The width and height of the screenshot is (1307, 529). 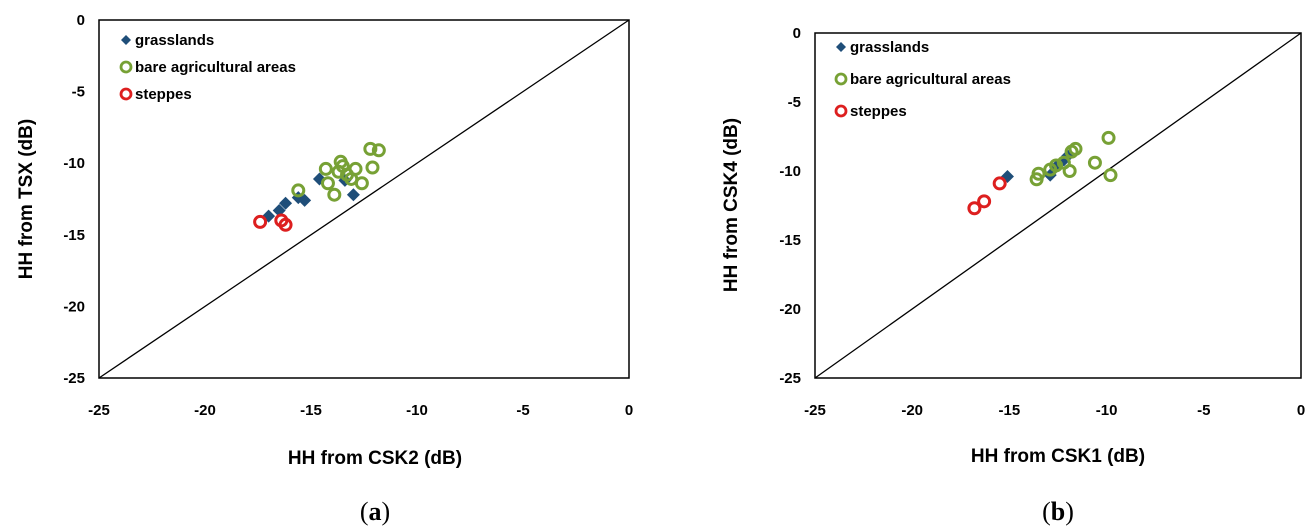 I want to click on panel-label-b: (b), so click(x=1058, y=511).